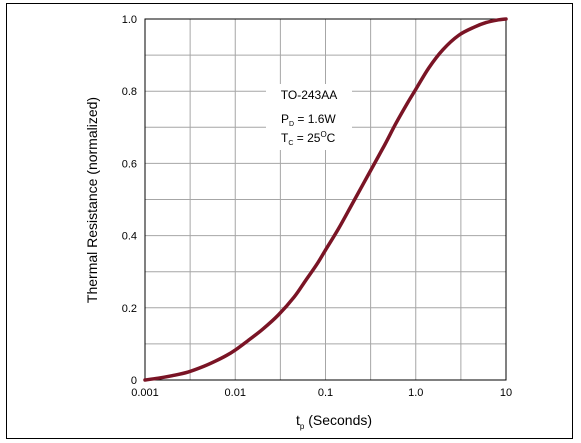  What do you see at coordinates (145, 393) in the screenshot?
I see `x-tick-label: 0.001` at bounding box center [145, 393].